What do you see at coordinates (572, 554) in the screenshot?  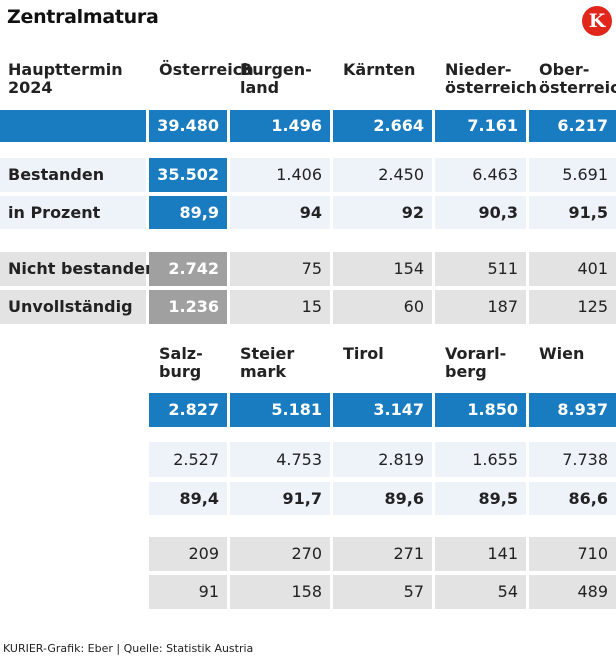 I see `table-cell: 710` at bounding box center [572, 554].